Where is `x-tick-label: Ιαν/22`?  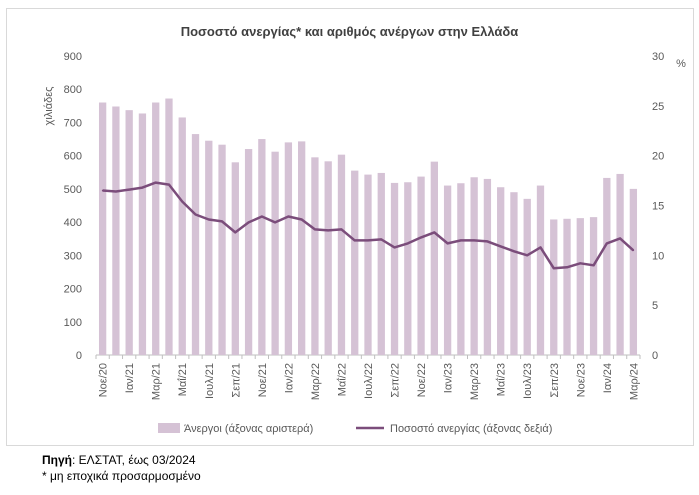
x-tick-label: Ιαν/22 is located at coordinates (289, 378).